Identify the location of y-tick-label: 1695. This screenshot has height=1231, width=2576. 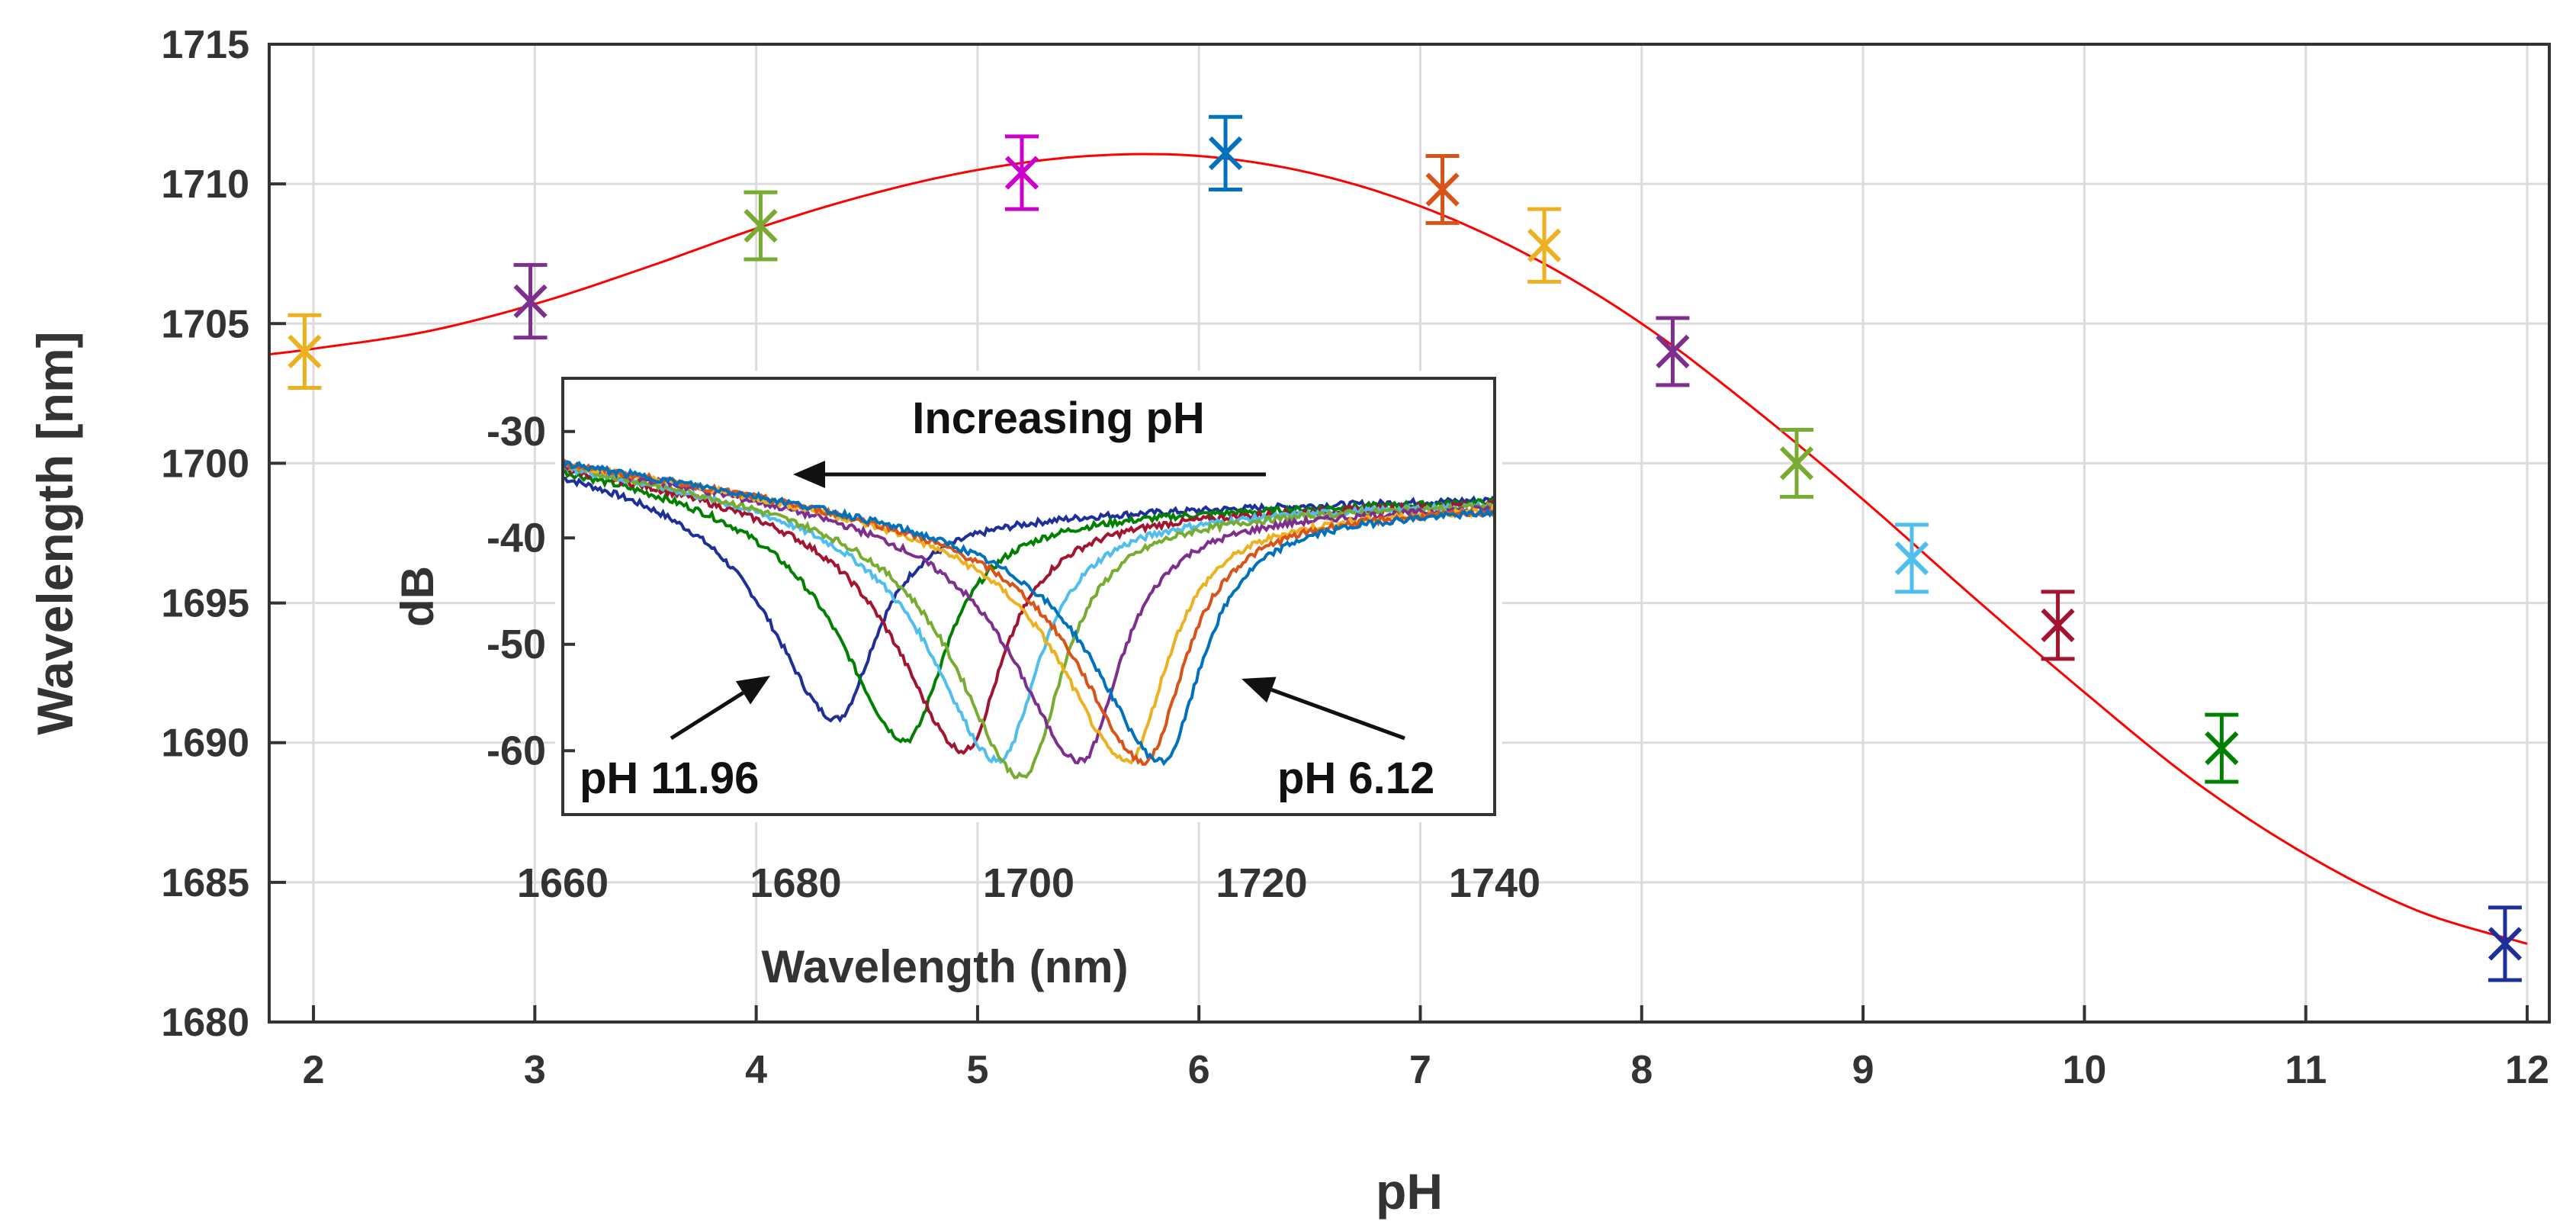
(205, 604).